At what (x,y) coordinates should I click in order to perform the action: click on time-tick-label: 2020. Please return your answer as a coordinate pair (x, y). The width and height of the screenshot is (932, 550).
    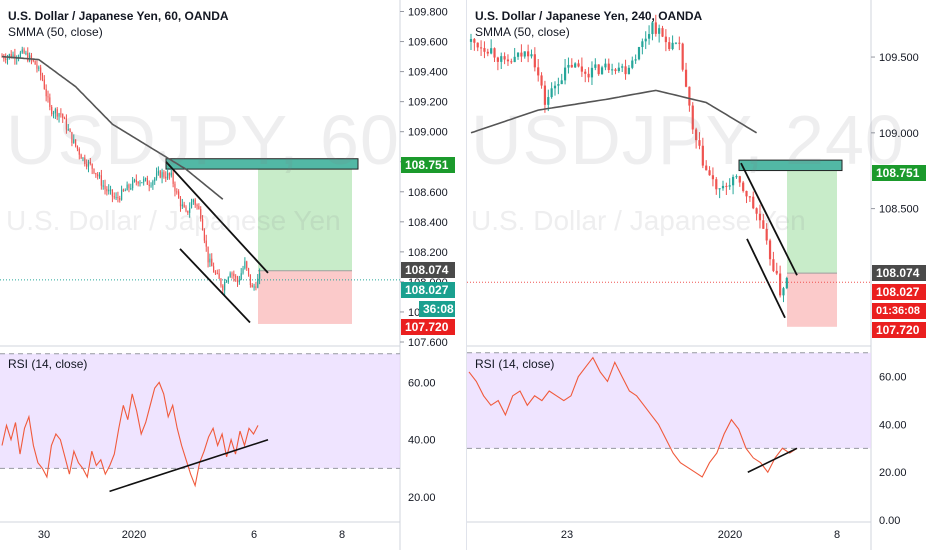
    Looking at the image, I should click on (730, 535).